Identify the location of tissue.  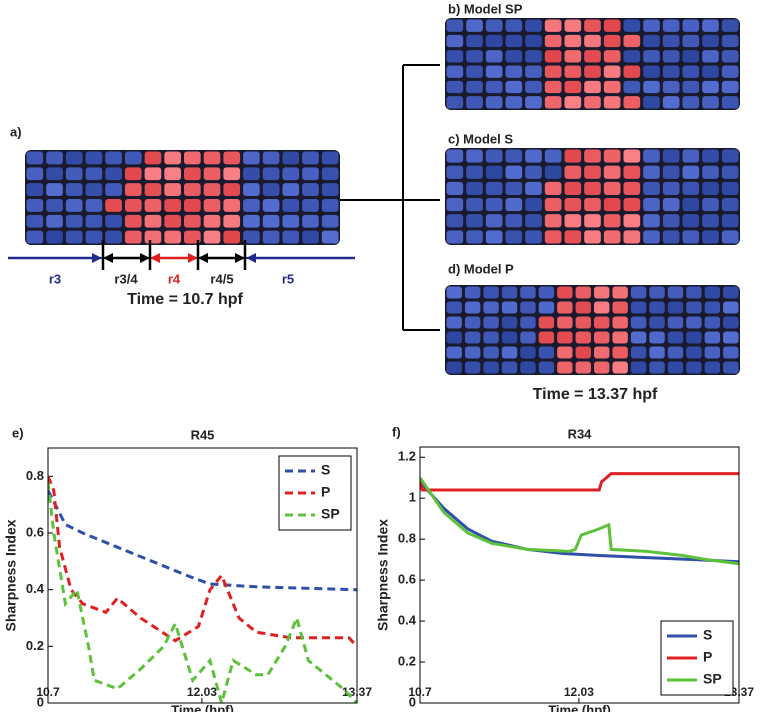
(592, 330).